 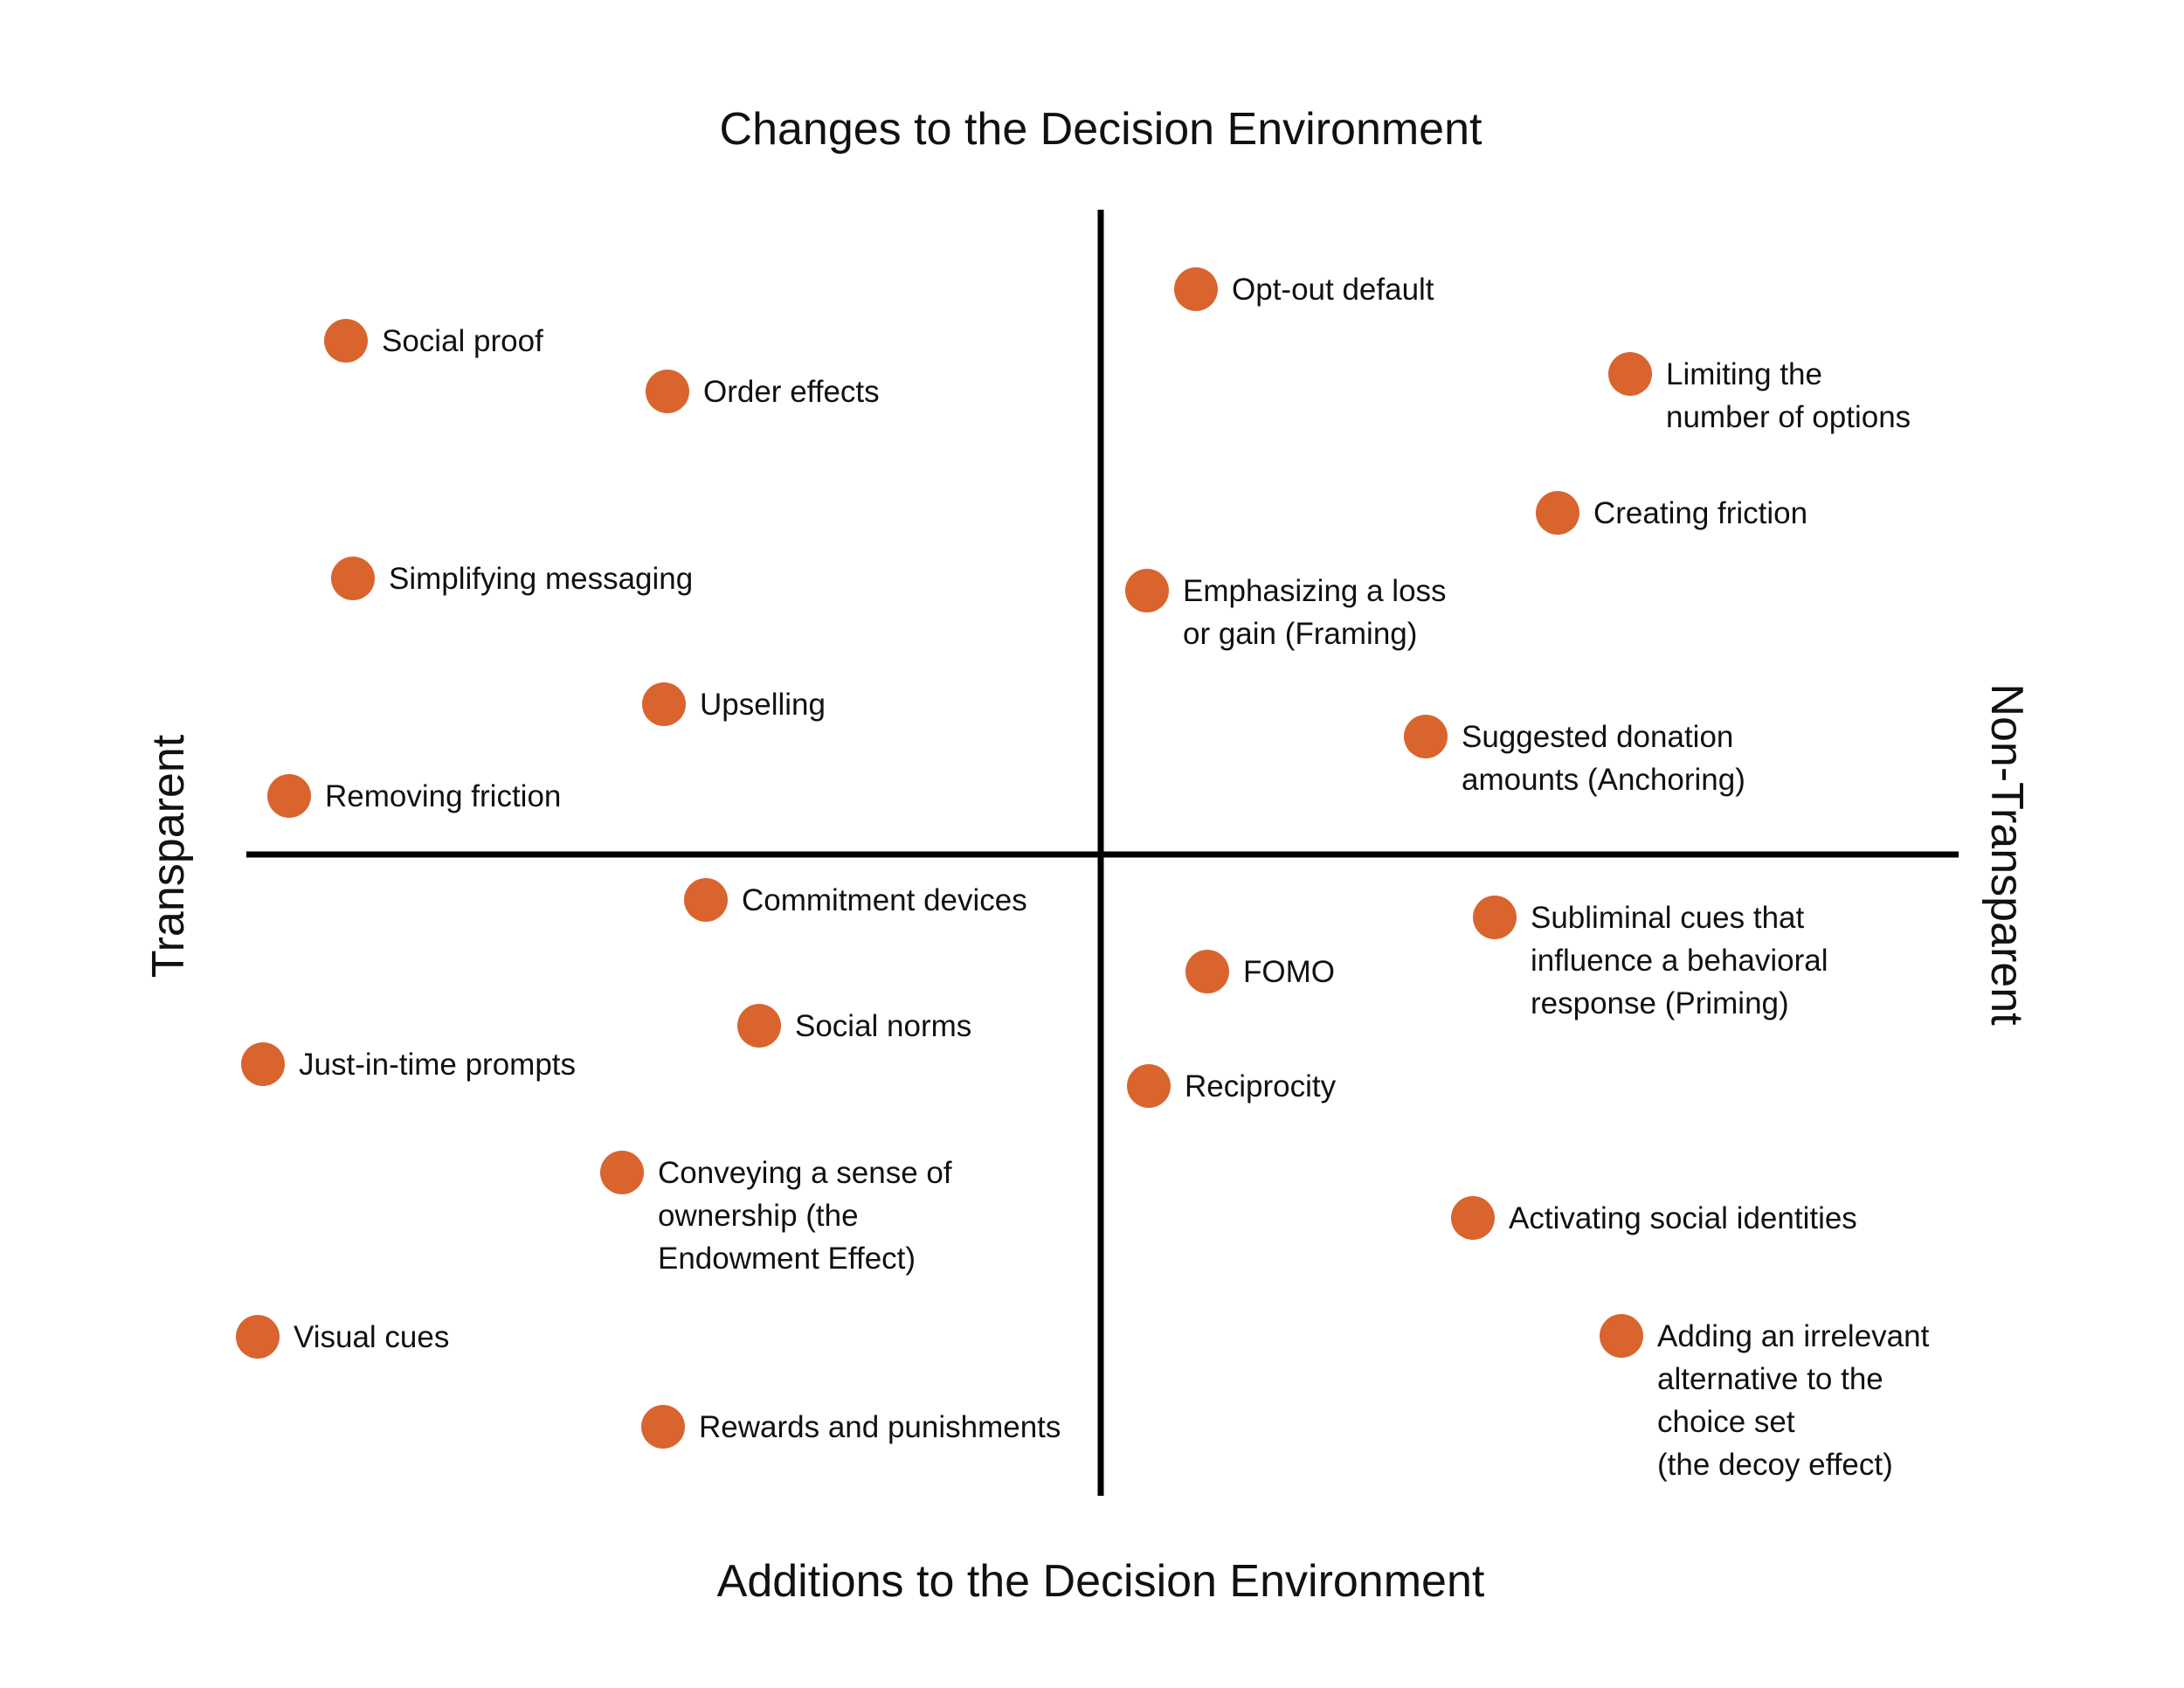 I want to click on diagram-item-top-right-1: Opt-out default, so click(x=1304, y=289).